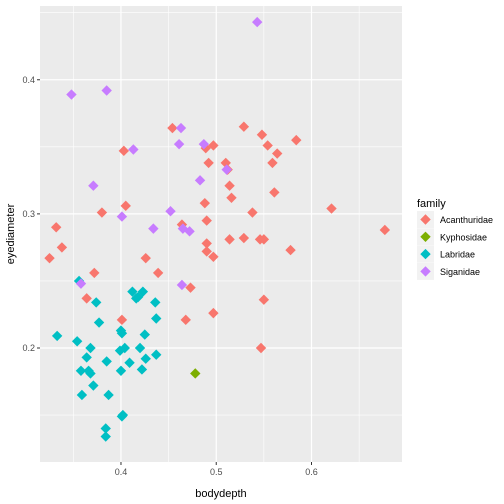 The height and width of the screenshot is (504, 504). What do you see at coordinates (195, 373) in the screenshot?
I see `point-kyphosidae` at bounding box center [195, 373].